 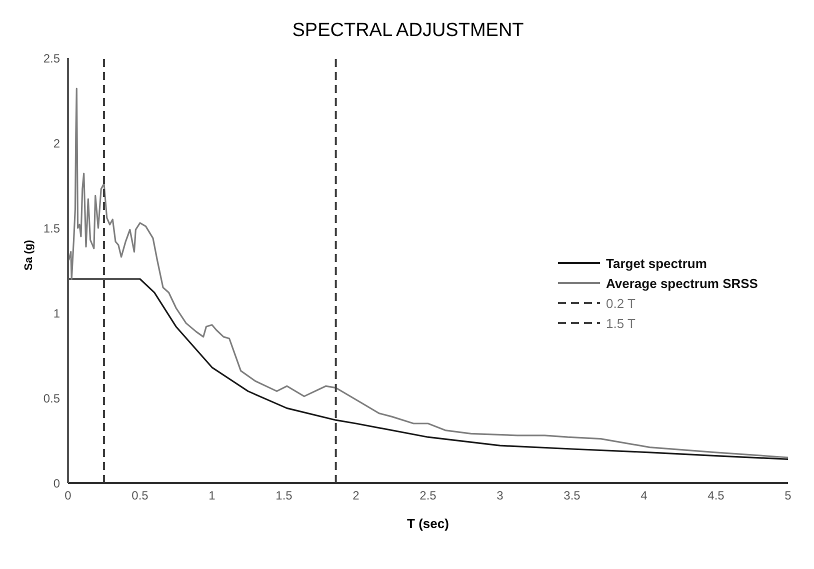 I want to click on legend-label: 1.5 T, so click(x=621, y=323).